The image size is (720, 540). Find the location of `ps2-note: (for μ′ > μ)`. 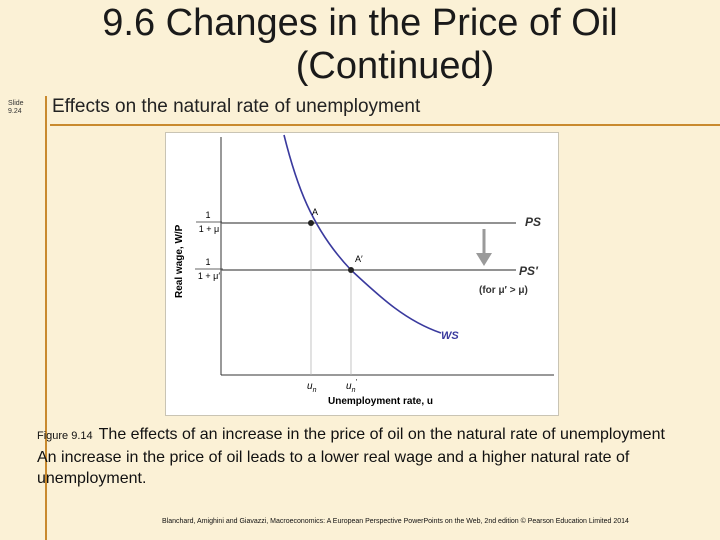

ps2-note: (for μ′ > μ) is located at coordinates (503, 290).